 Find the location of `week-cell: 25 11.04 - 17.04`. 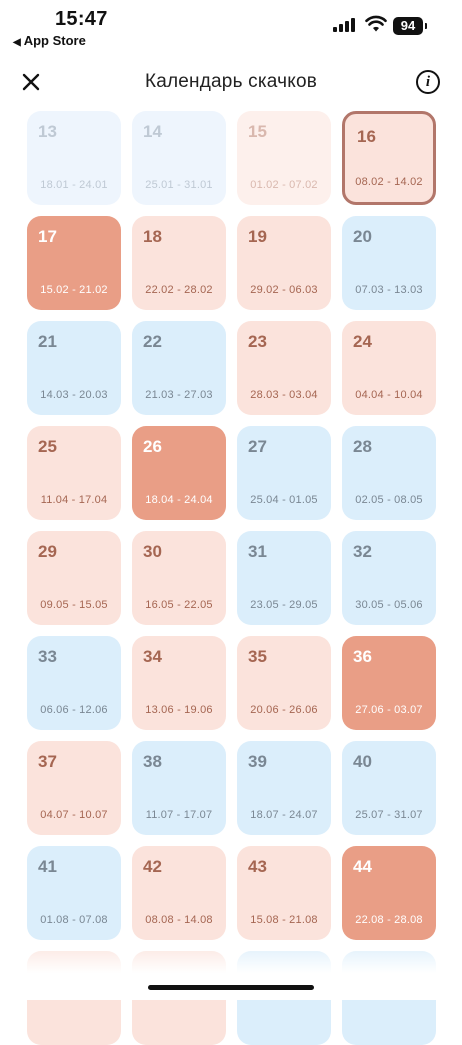

week-cell: 25 11.04 - 17.04 is located at coordinates (74, 473).